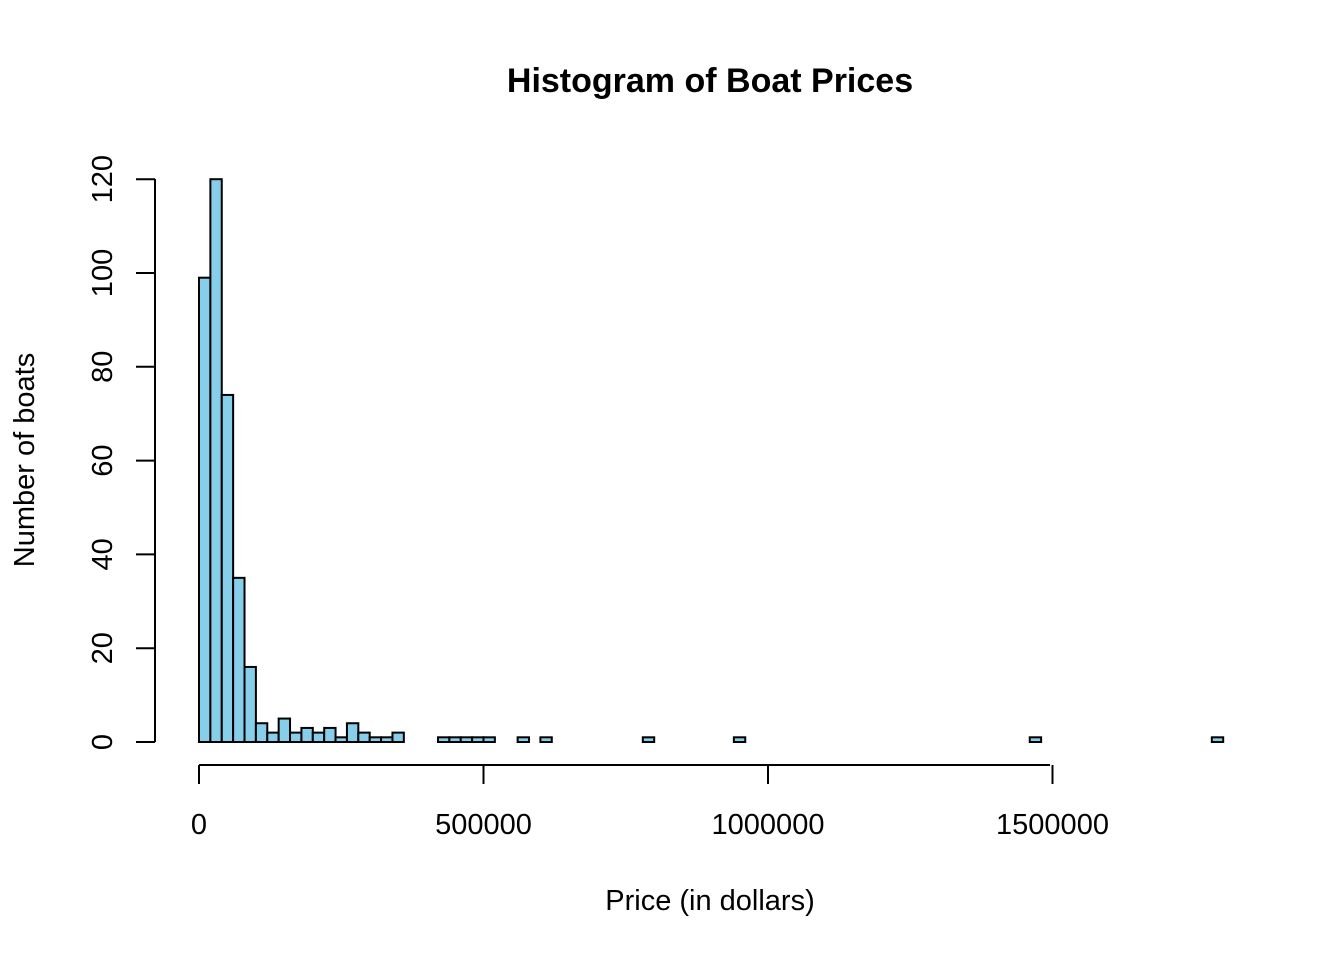 This screenshot has width=1344, height=960. I want to click on y-tick-label: 80, so click(103, 367).